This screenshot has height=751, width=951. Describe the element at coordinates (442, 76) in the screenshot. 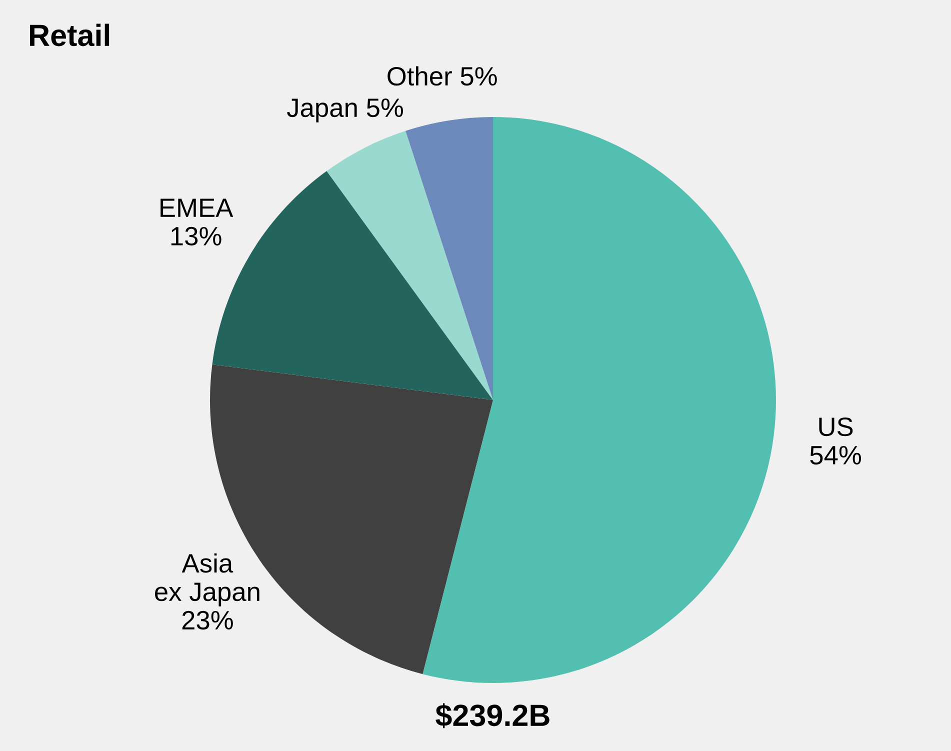

I see `slice-label: Other 5%` at that location.